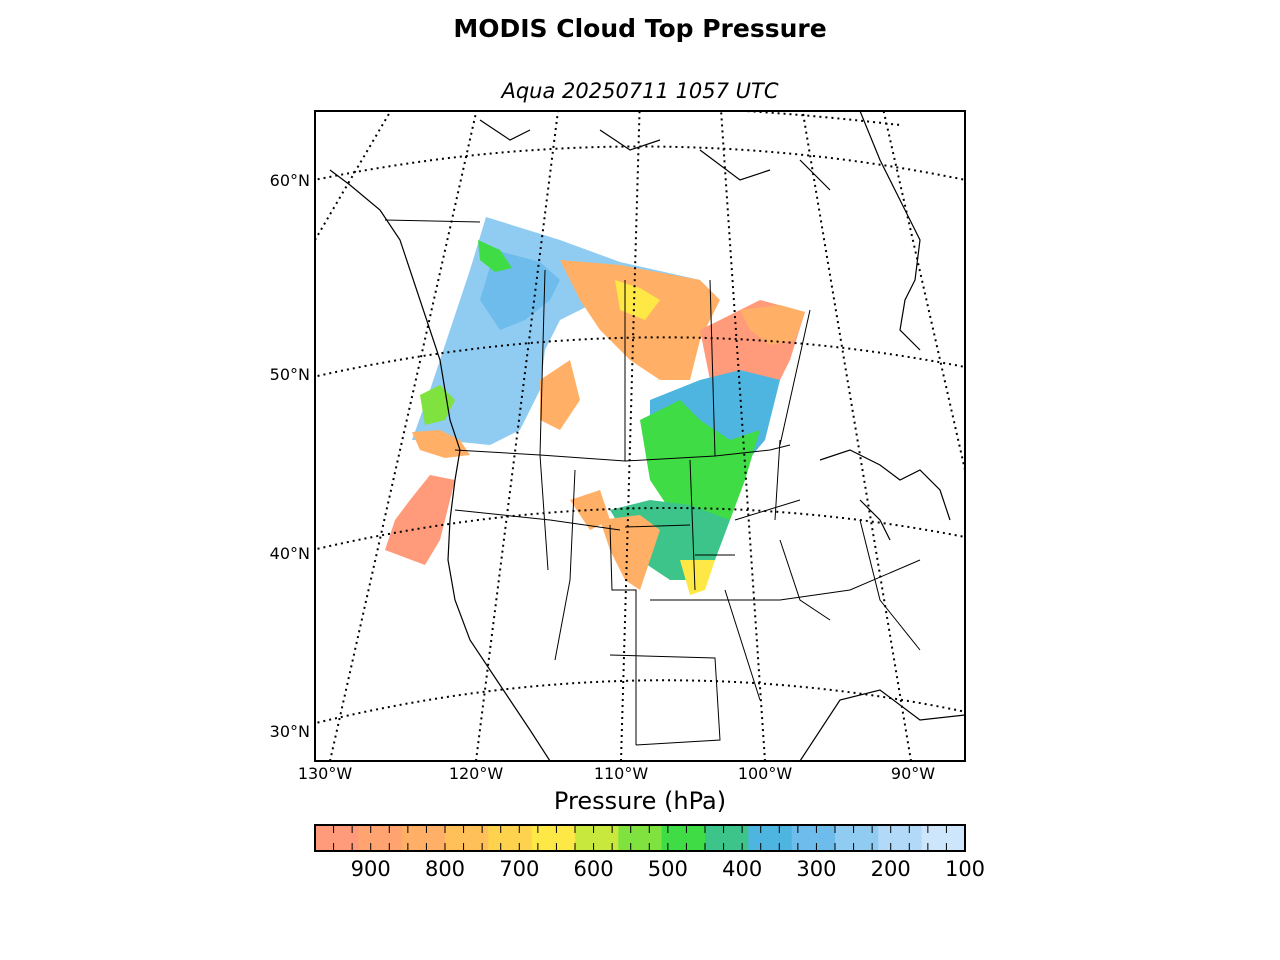  Describe the element at coordinates (637, 300) in the screenshot. I see `cloud-mid-central2` at that location.